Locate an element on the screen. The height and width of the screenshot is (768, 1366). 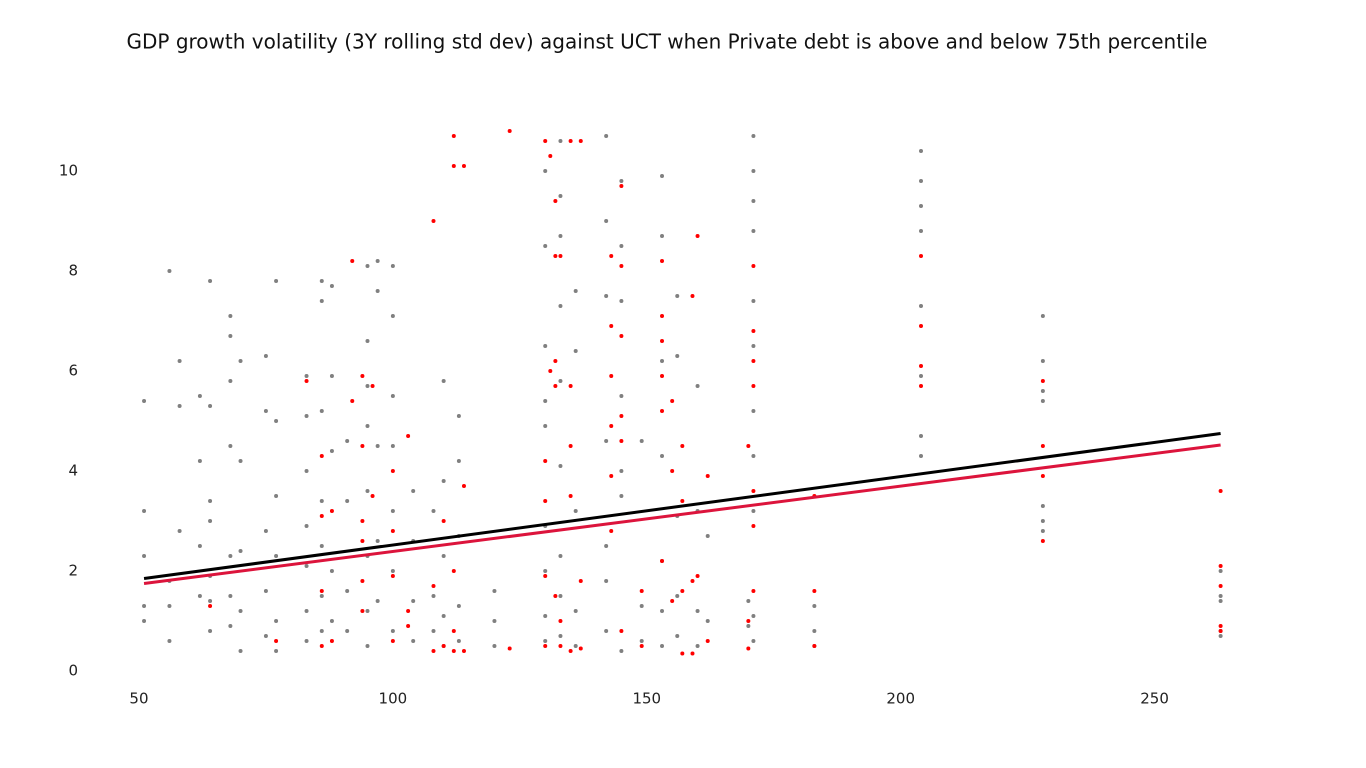
x-tick-label: 200 is located at coordinates (900, 699).